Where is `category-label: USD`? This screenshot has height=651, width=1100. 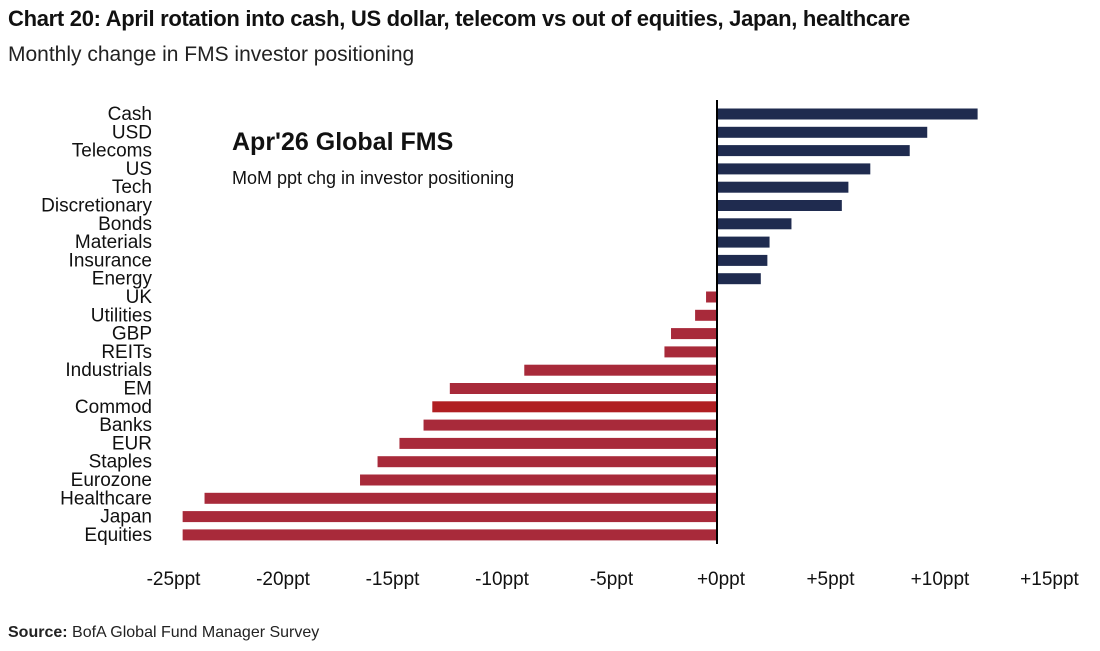 category-label: USD is located at coordinates (132, 132).